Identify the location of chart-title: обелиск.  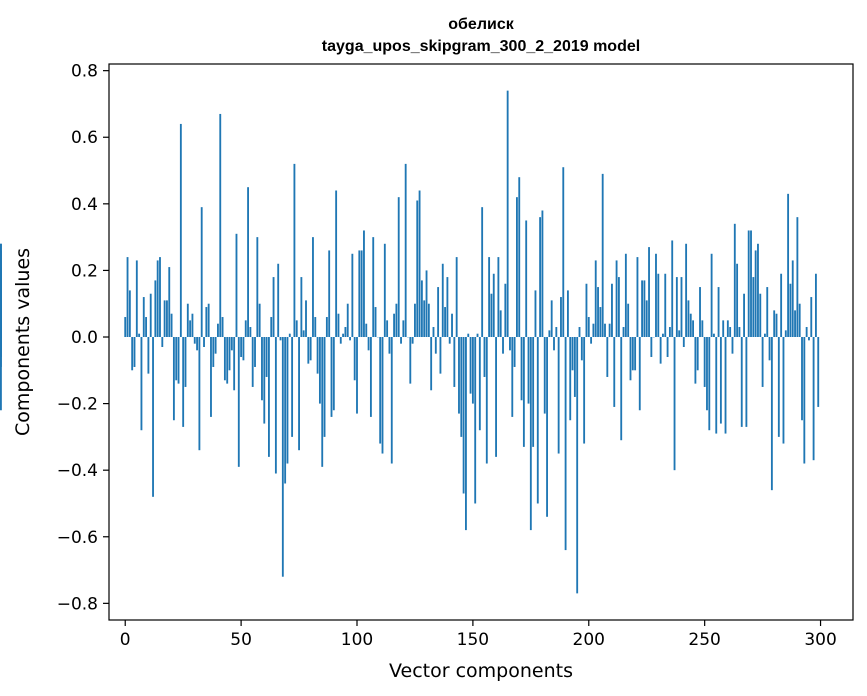
(481, 24).